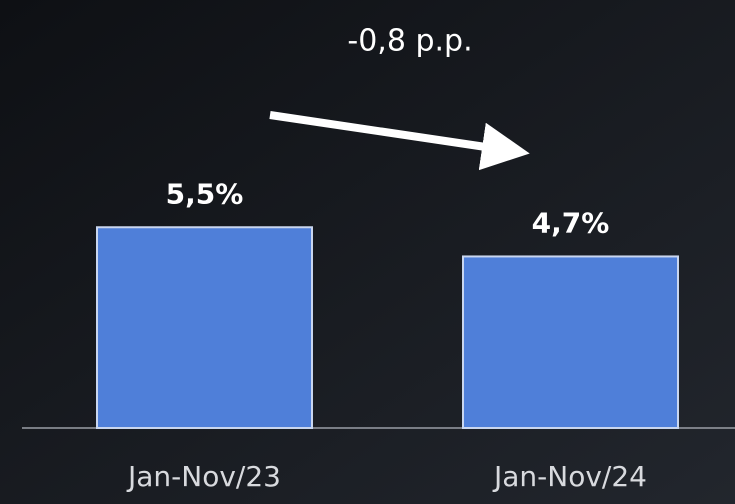 Image resolution: width=735 pixels, height=504 pixels. What do you see at coordinates (205, 193) in the screenshot?
I see `value-label: 5,5%` at bounding box center [205, 193].